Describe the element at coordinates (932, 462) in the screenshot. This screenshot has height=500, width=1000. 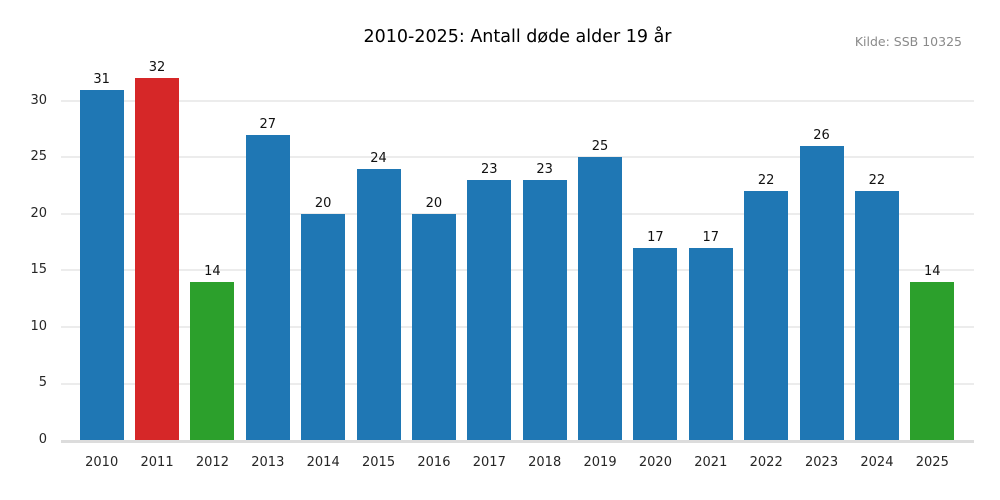
I see `x-tick-label-2025: 2025` at that location.